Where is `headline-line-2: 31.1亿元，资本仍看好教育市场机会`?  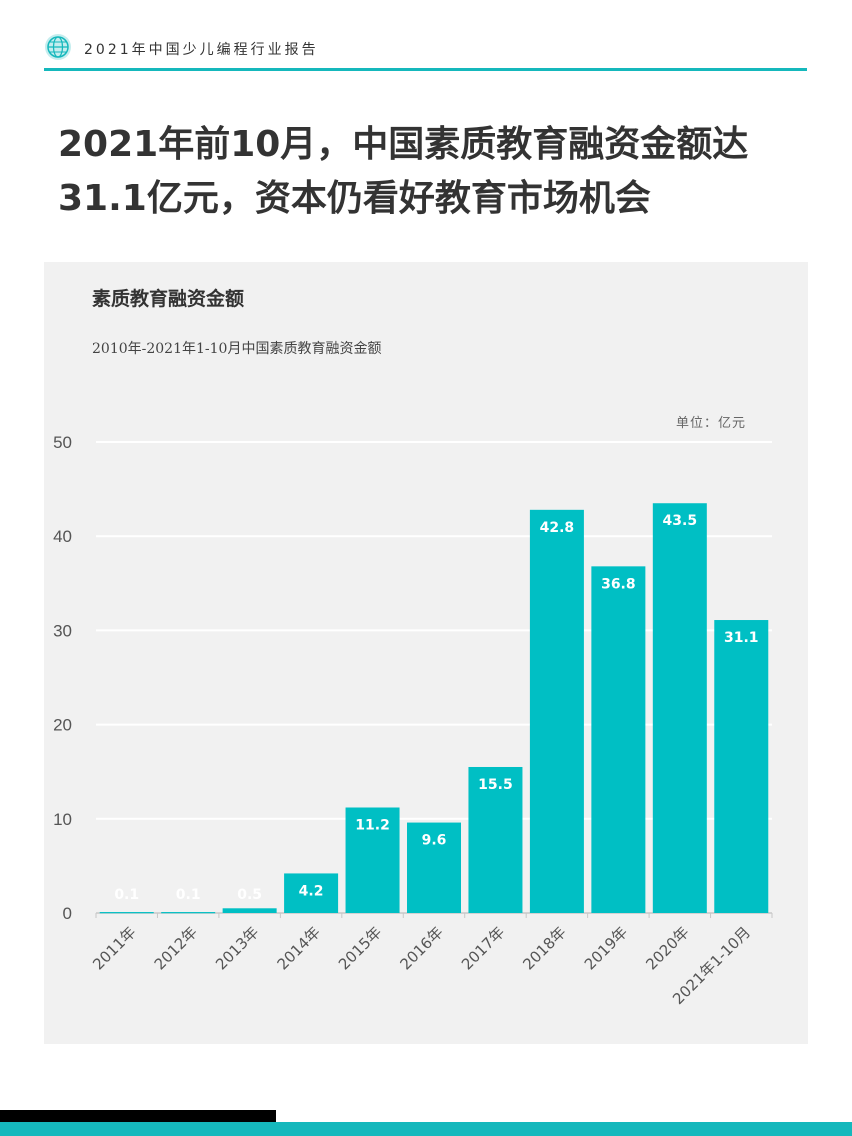
headline-line-2: 31.1亿元，资本仍看好教育市场机会 is located at coordinates (354, 198).